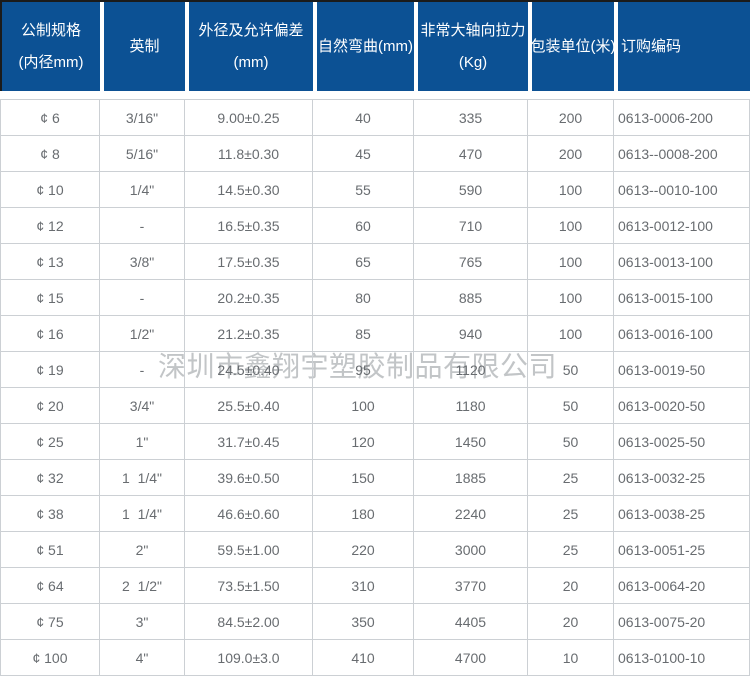  Describe the element at coordinates (365, 46) in the screenshot. I see `header-line: 自然弯曲(mm)` at that location.